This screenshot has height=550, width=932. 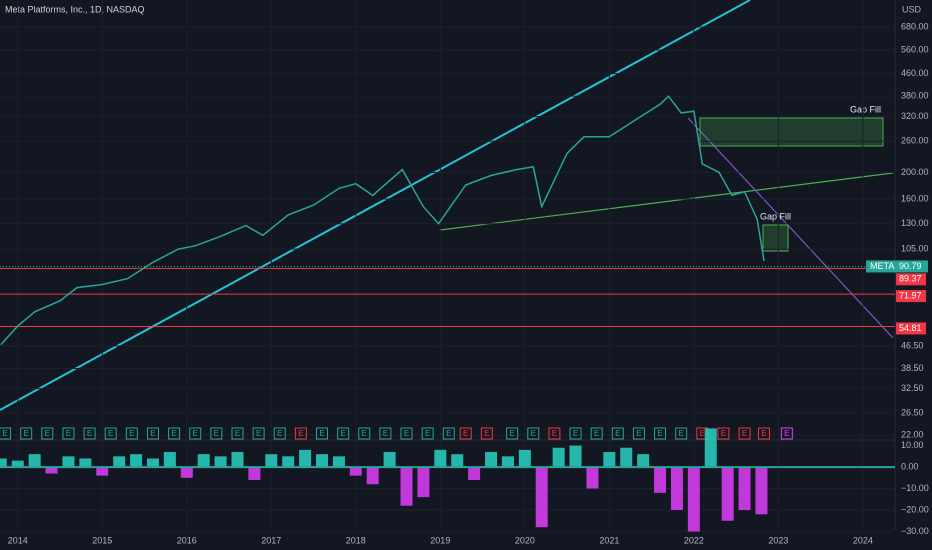 What do you see at coordinates (271, 540) in the screenshot?
I see `x-tick-label: 2017` at bounding box center [271, 540].